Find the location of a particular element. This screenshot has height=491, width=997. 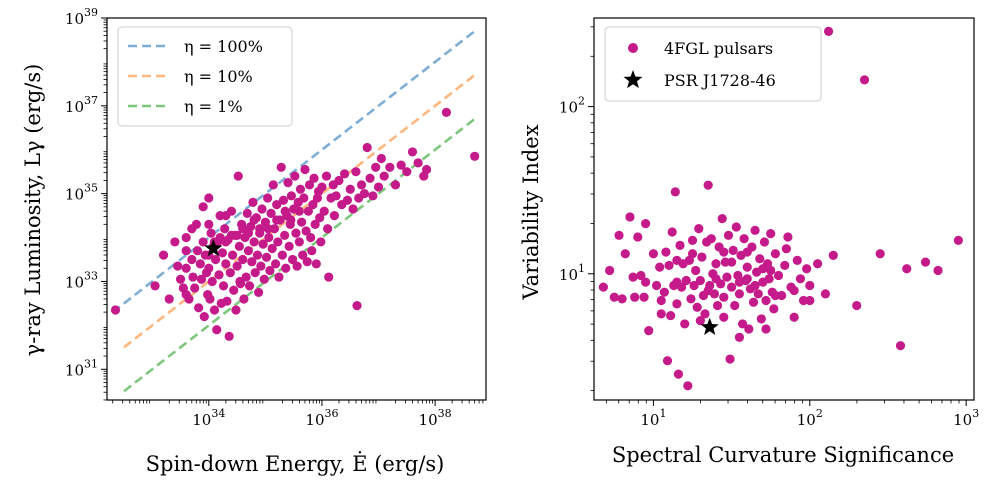

legend-label-1: PSR J1728-46 is located at coordinates (720, 80).